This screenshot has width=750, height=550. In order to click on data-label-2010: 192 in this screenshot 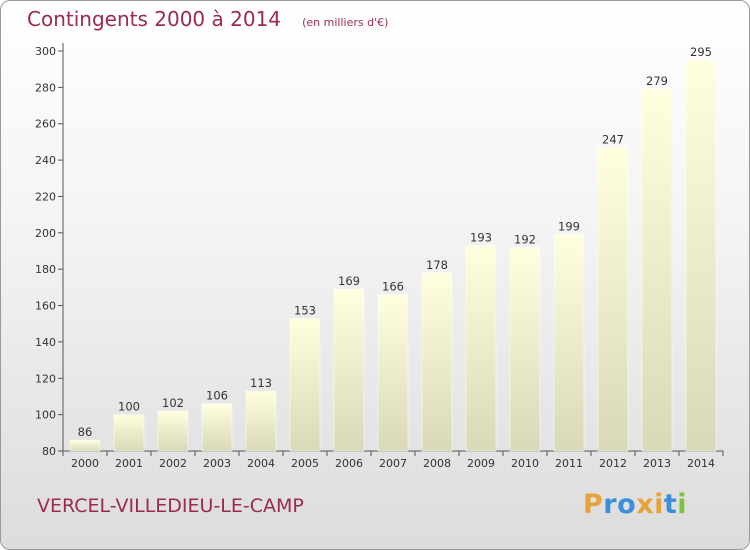, I will do `click(525, 239)`.